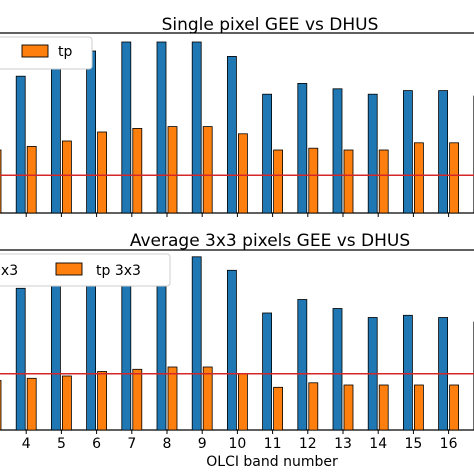  I want to click on xtick-label-15: 15, so click(413, 444).